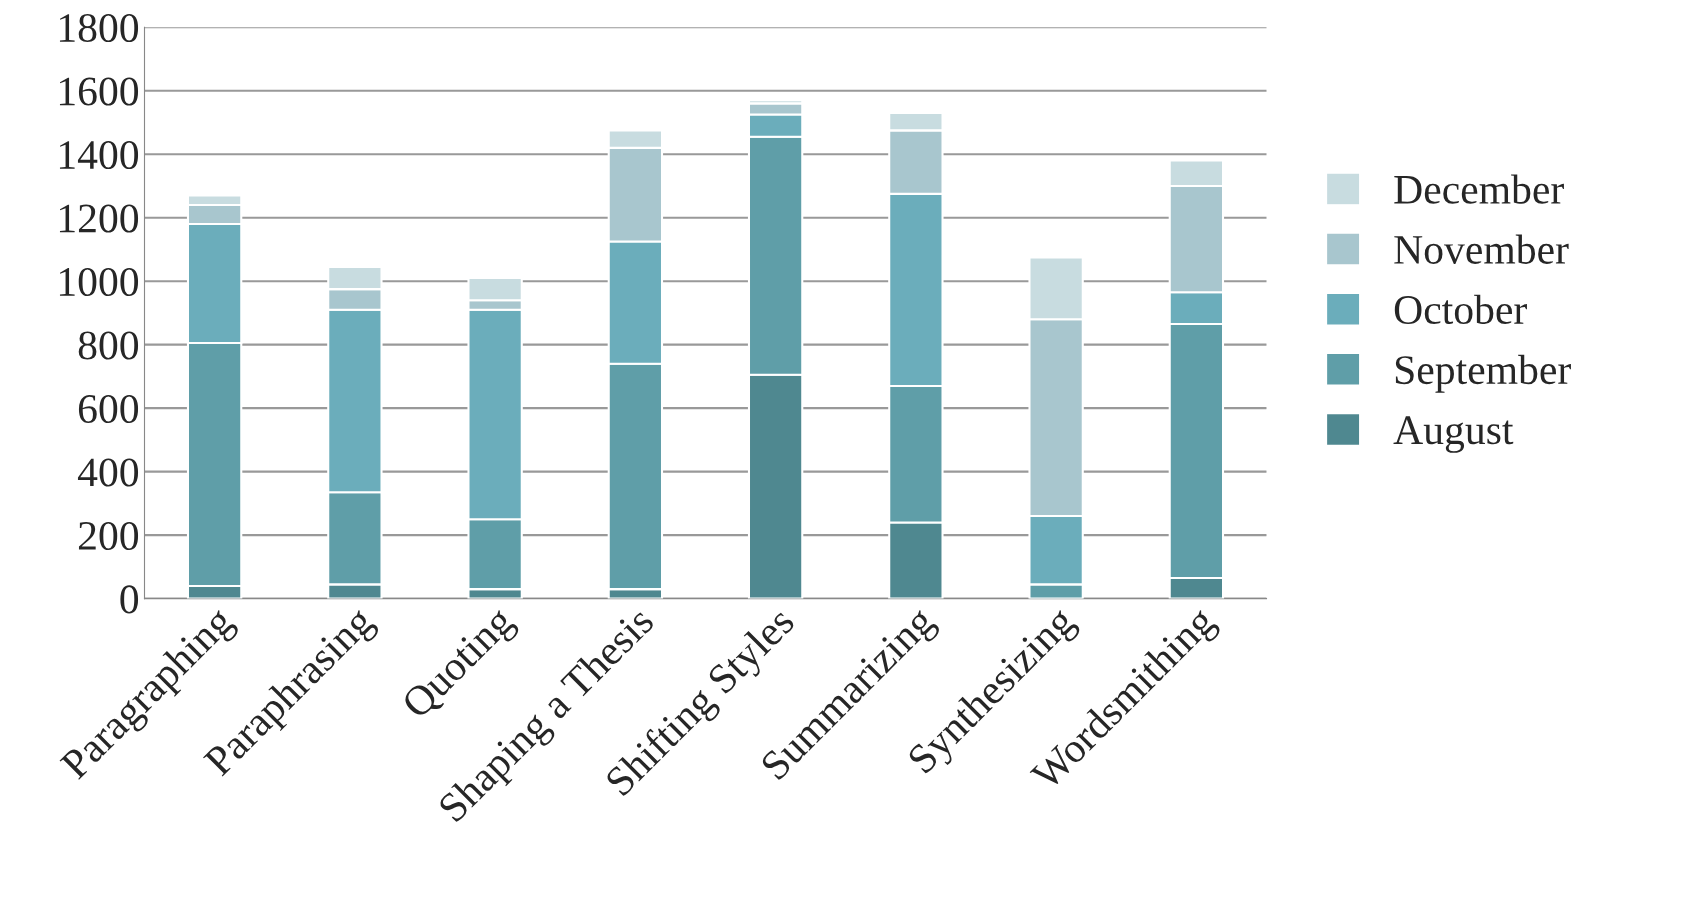 Image resolution: width=1700 pixels, height=907 pixels. Describe the element at coordinates (108, 535) in the screenshot. I see `y-tick-label: 200` at that location.